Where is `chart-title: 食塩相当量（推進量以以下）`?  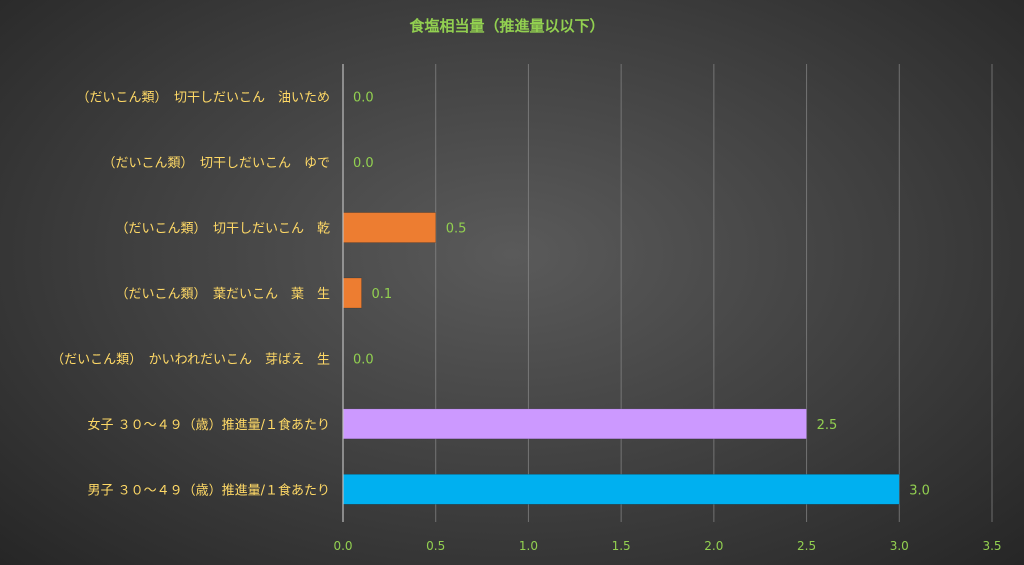 chart-title: 食塩相当量（推進量以以下） is located at coordinates (506, 26).